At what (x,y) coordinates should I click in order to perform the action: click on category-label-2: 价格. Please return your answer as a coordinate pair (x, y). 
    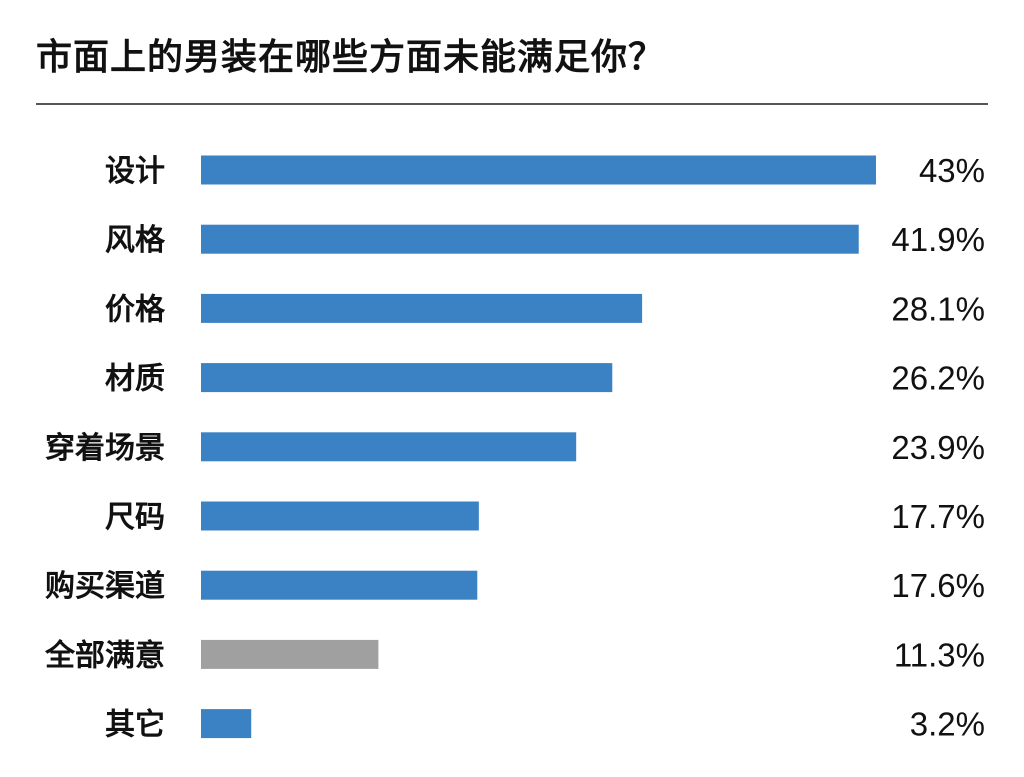
    Looking at the image, I should click on (135, 309).